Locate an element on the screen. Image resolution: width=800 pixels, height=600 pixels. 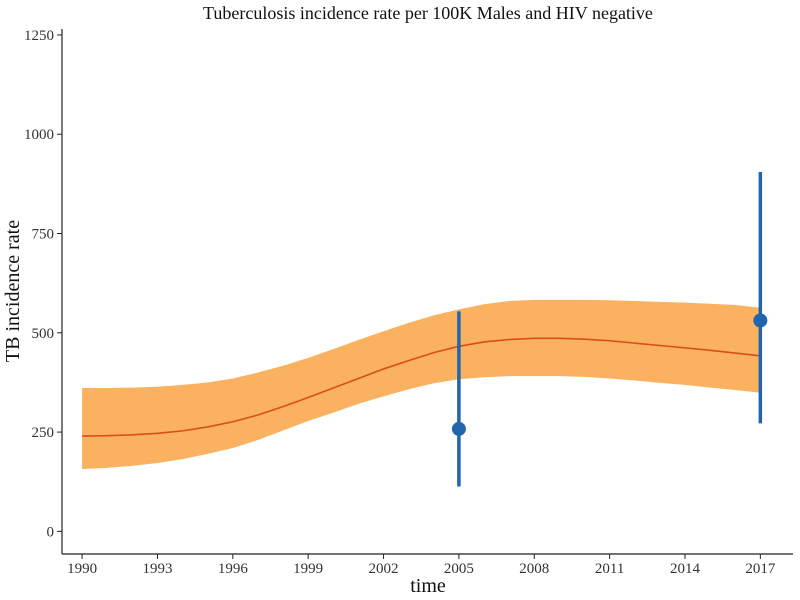
x-tick-label: 2011 is located at coordinates (609, 569).